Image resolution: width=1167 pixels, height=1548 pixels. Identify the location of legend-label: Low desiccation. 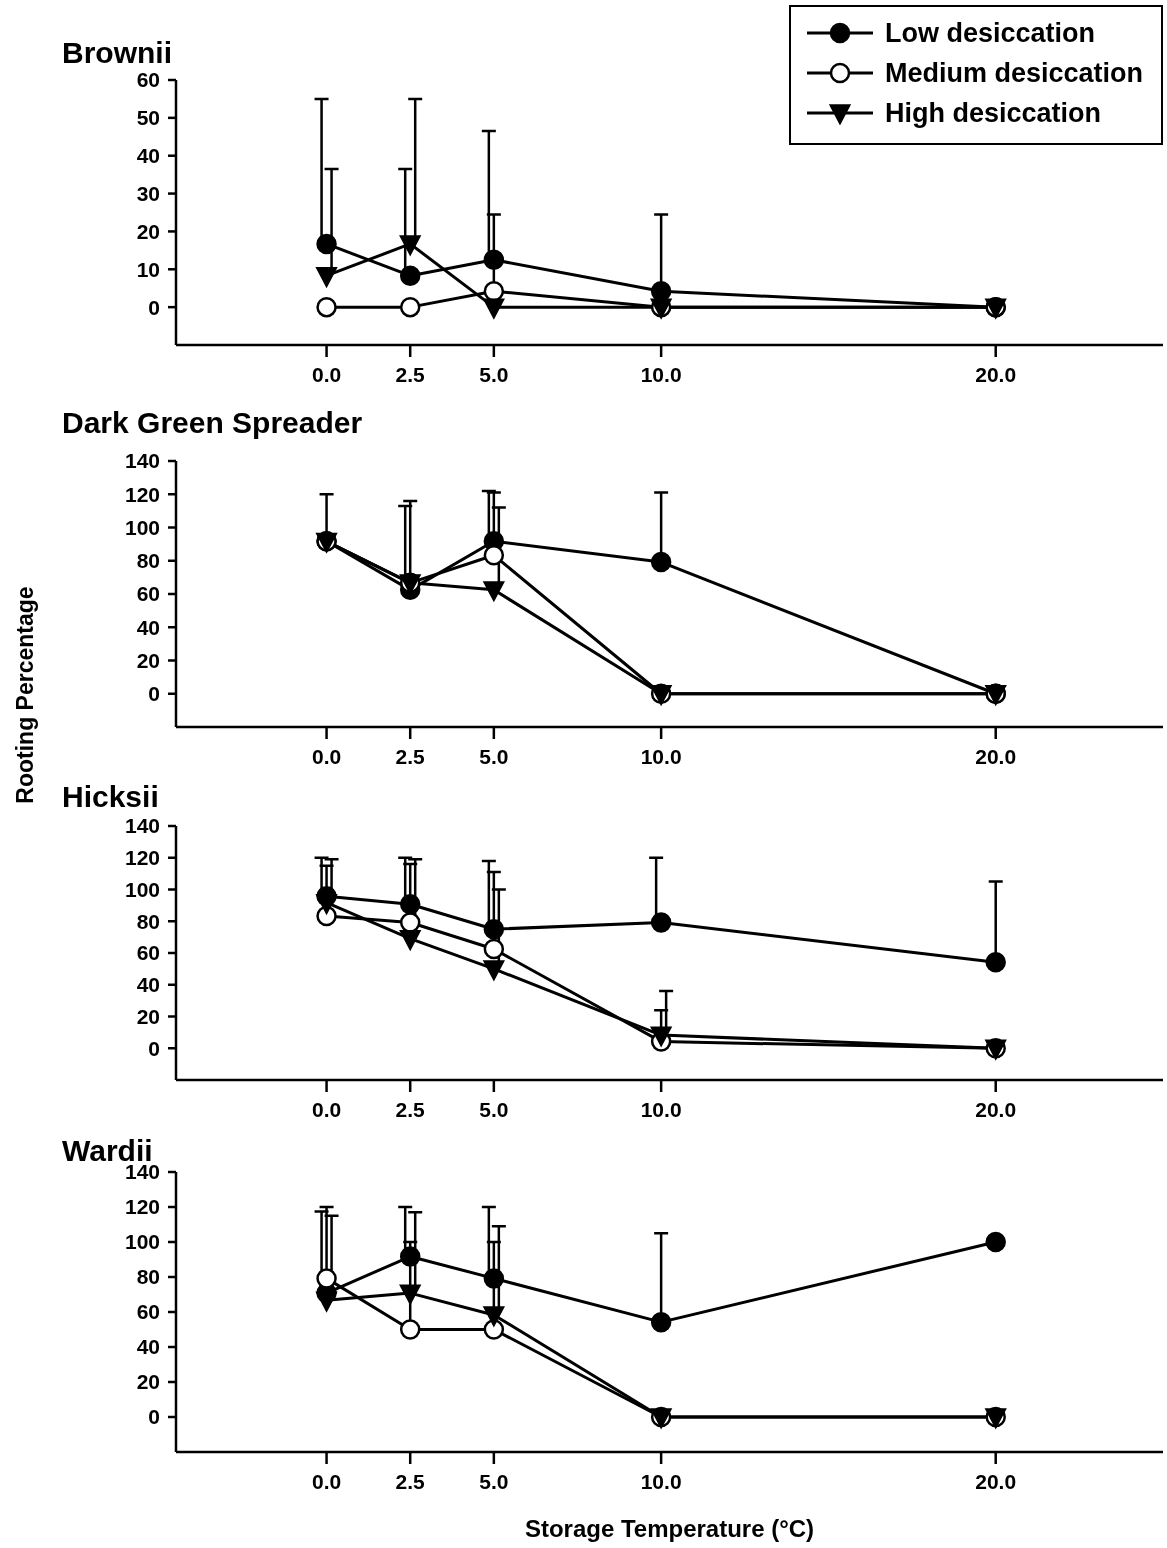
(989, 33).